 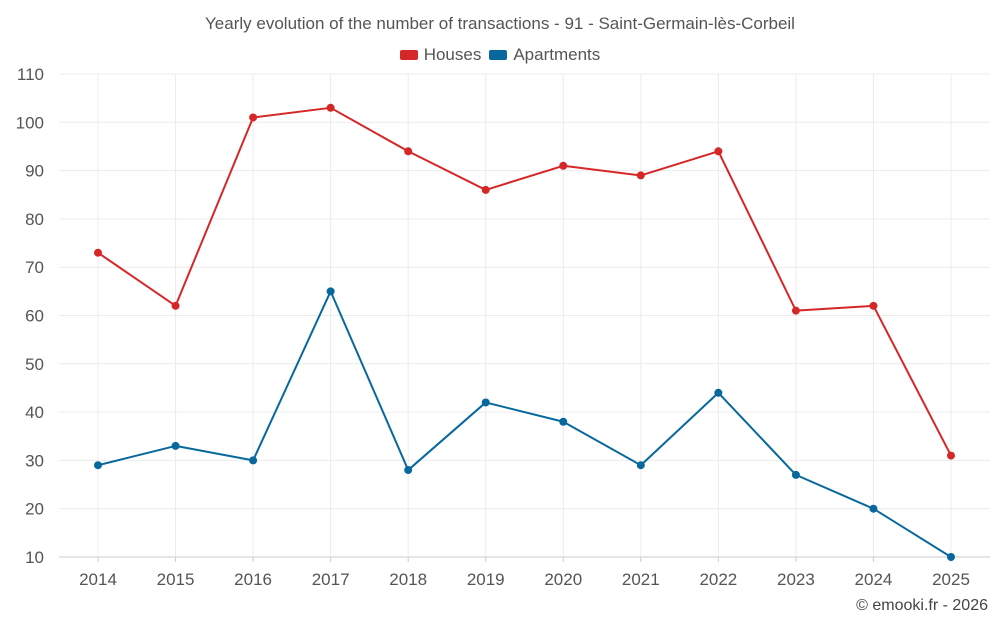 I want to click on x-tick-label: 2014, so click(x=98, y=579).